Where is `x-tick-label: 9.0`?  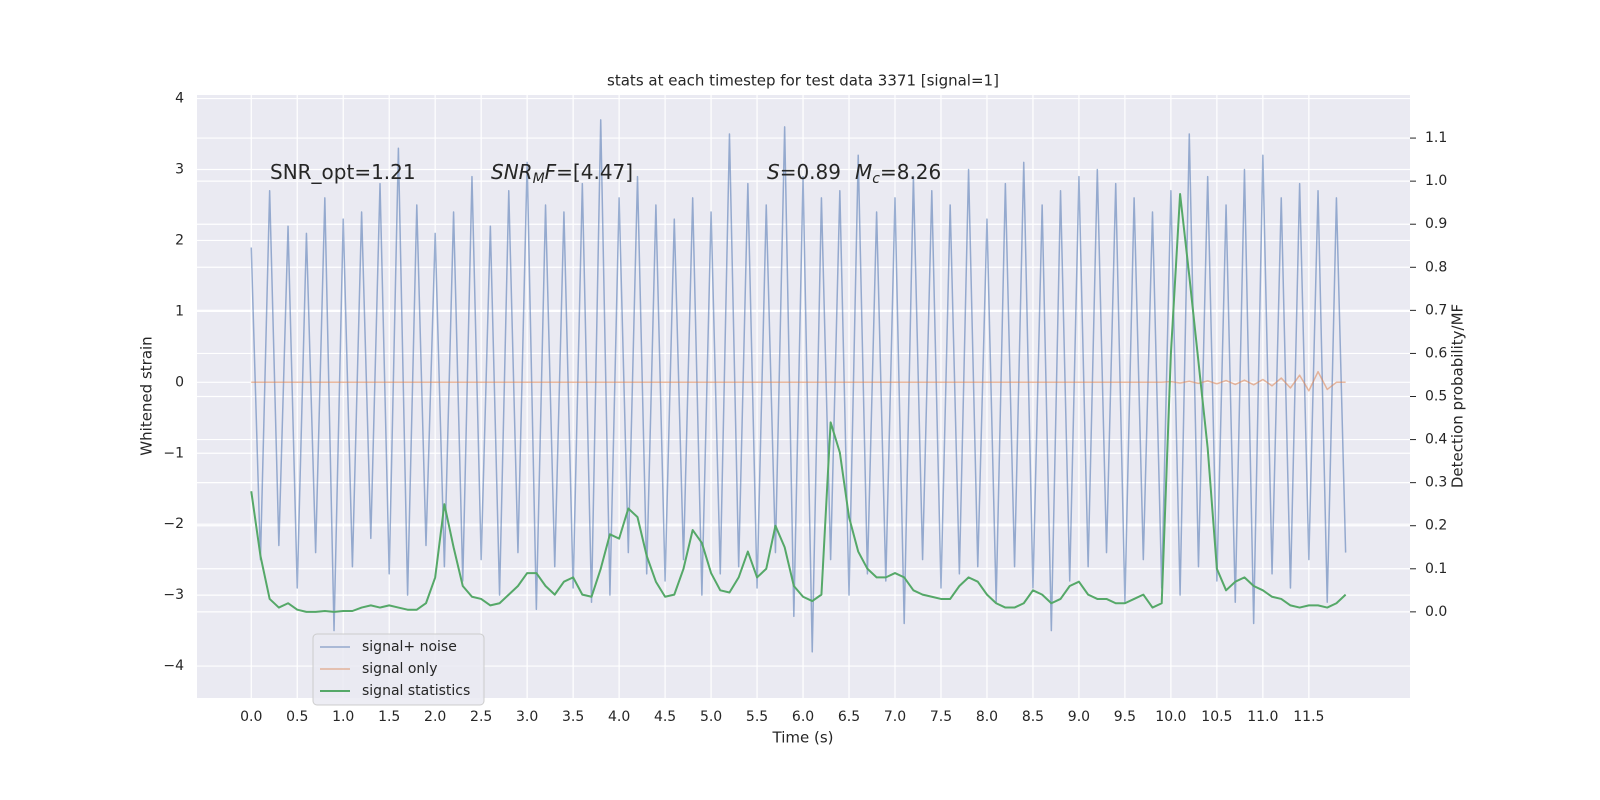
x-tick-label: 9.0 is located at coordinates (1079, 717).